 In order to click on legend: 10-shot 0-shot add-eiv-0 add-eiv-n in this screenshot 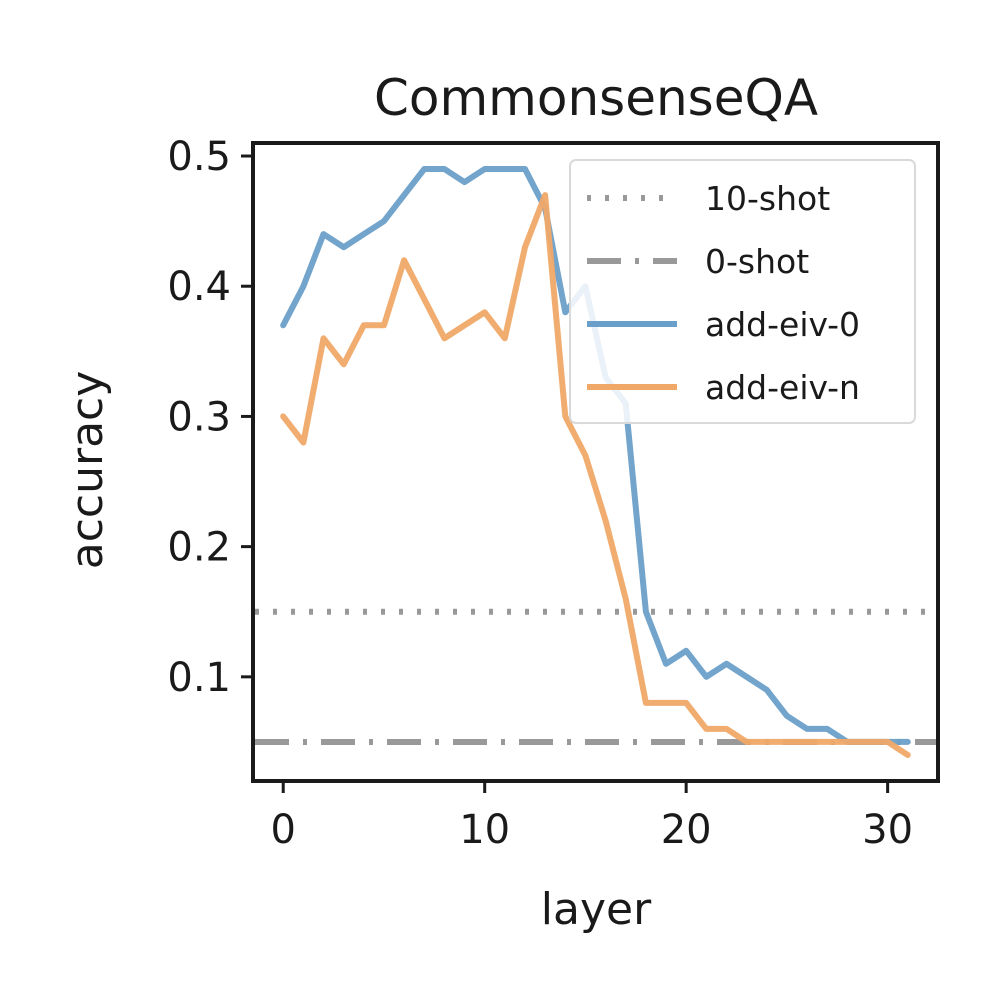, I will do `click(742, 291)`.